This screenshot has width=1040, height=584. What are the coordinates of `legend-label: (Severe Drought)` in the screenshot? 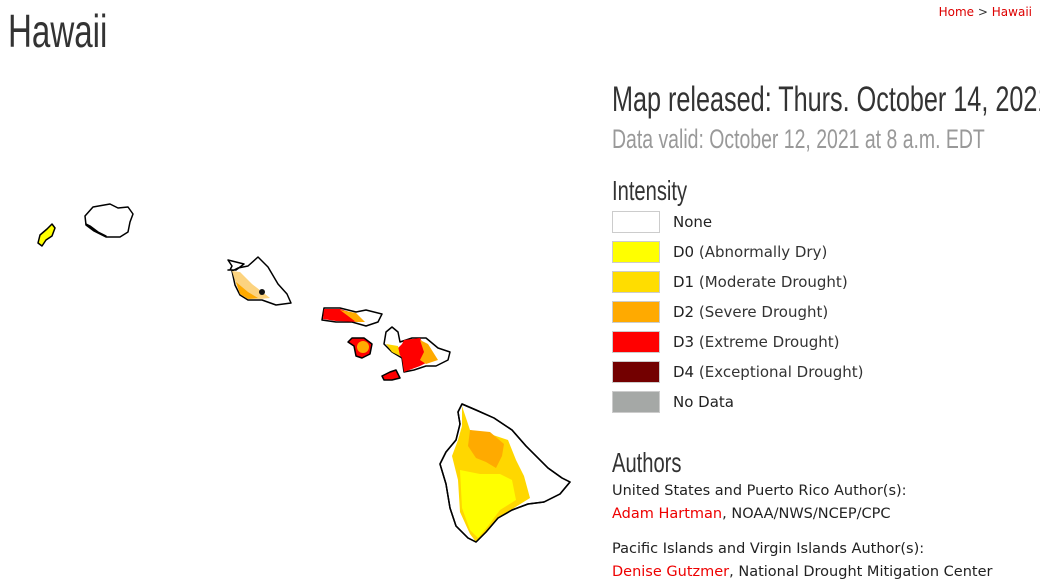 It's located at (763, 312).